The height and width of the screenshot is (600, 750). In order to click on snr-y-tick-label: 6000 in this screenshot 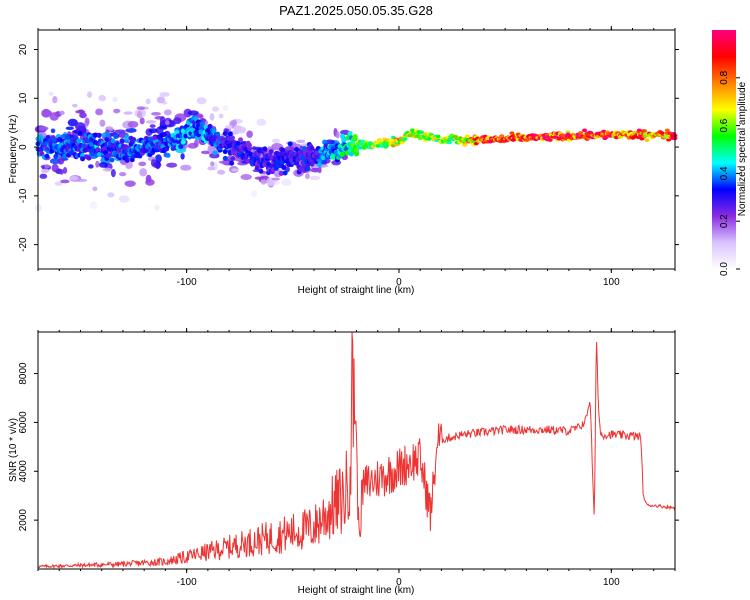, I will do `click(23, 422)`.